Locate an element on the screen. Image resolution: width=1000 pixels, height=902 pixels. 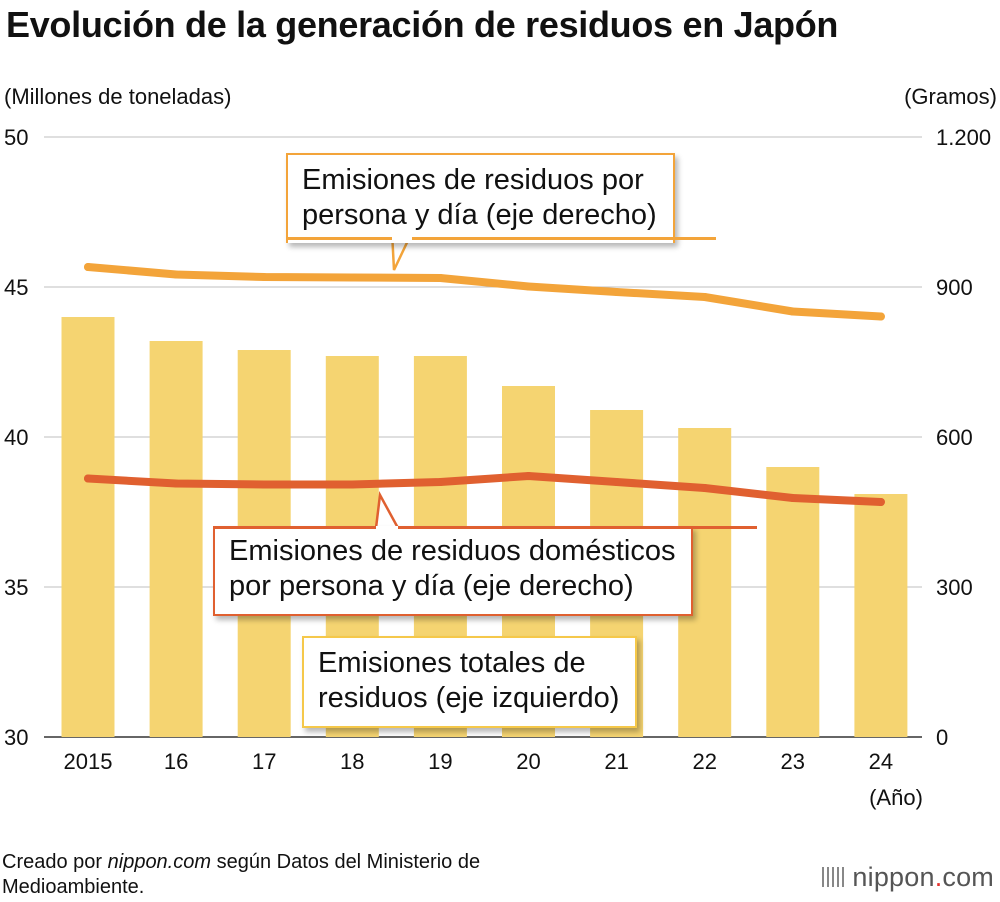
callout-household-line1: Emisiones de residuos domésticos is located at coordinates (452, 551).